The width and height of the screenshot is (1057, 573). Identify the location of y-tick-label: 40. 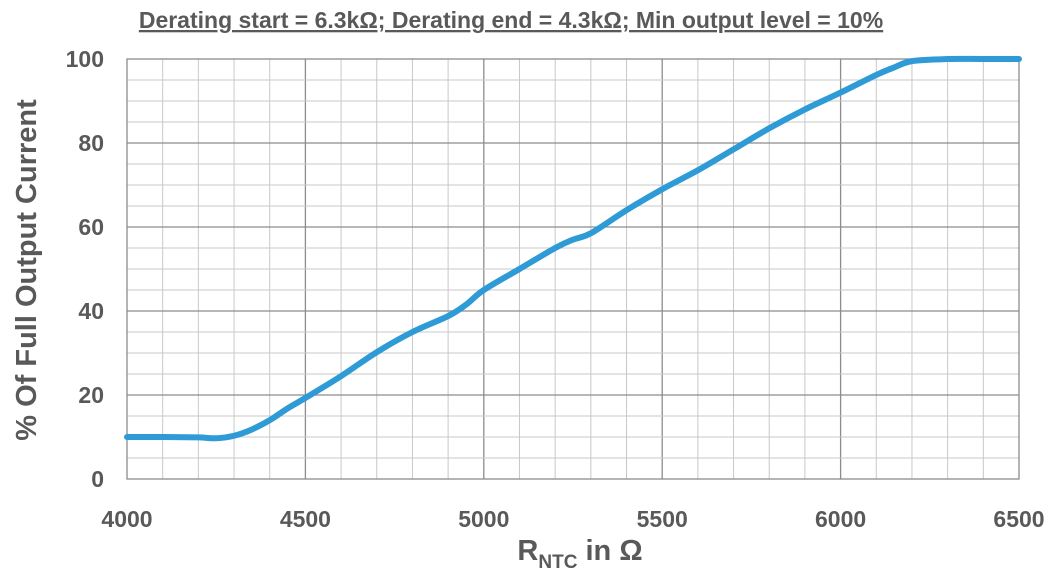
(91, 311).